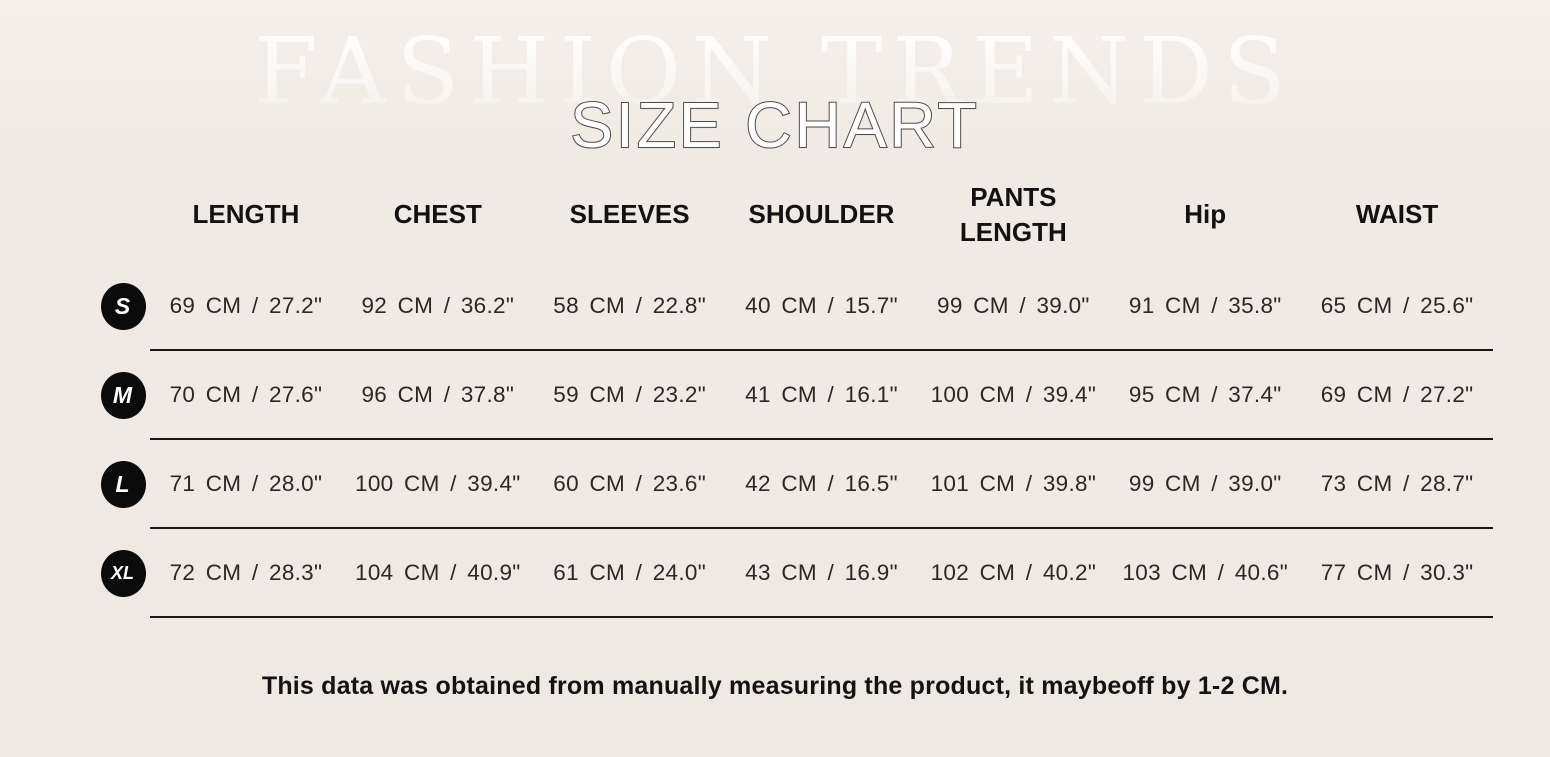  What do you see at coordinates (1205, 214) in the screenshot?
I see `column-header-hip: Hip` at bounding box center [1205, 214].